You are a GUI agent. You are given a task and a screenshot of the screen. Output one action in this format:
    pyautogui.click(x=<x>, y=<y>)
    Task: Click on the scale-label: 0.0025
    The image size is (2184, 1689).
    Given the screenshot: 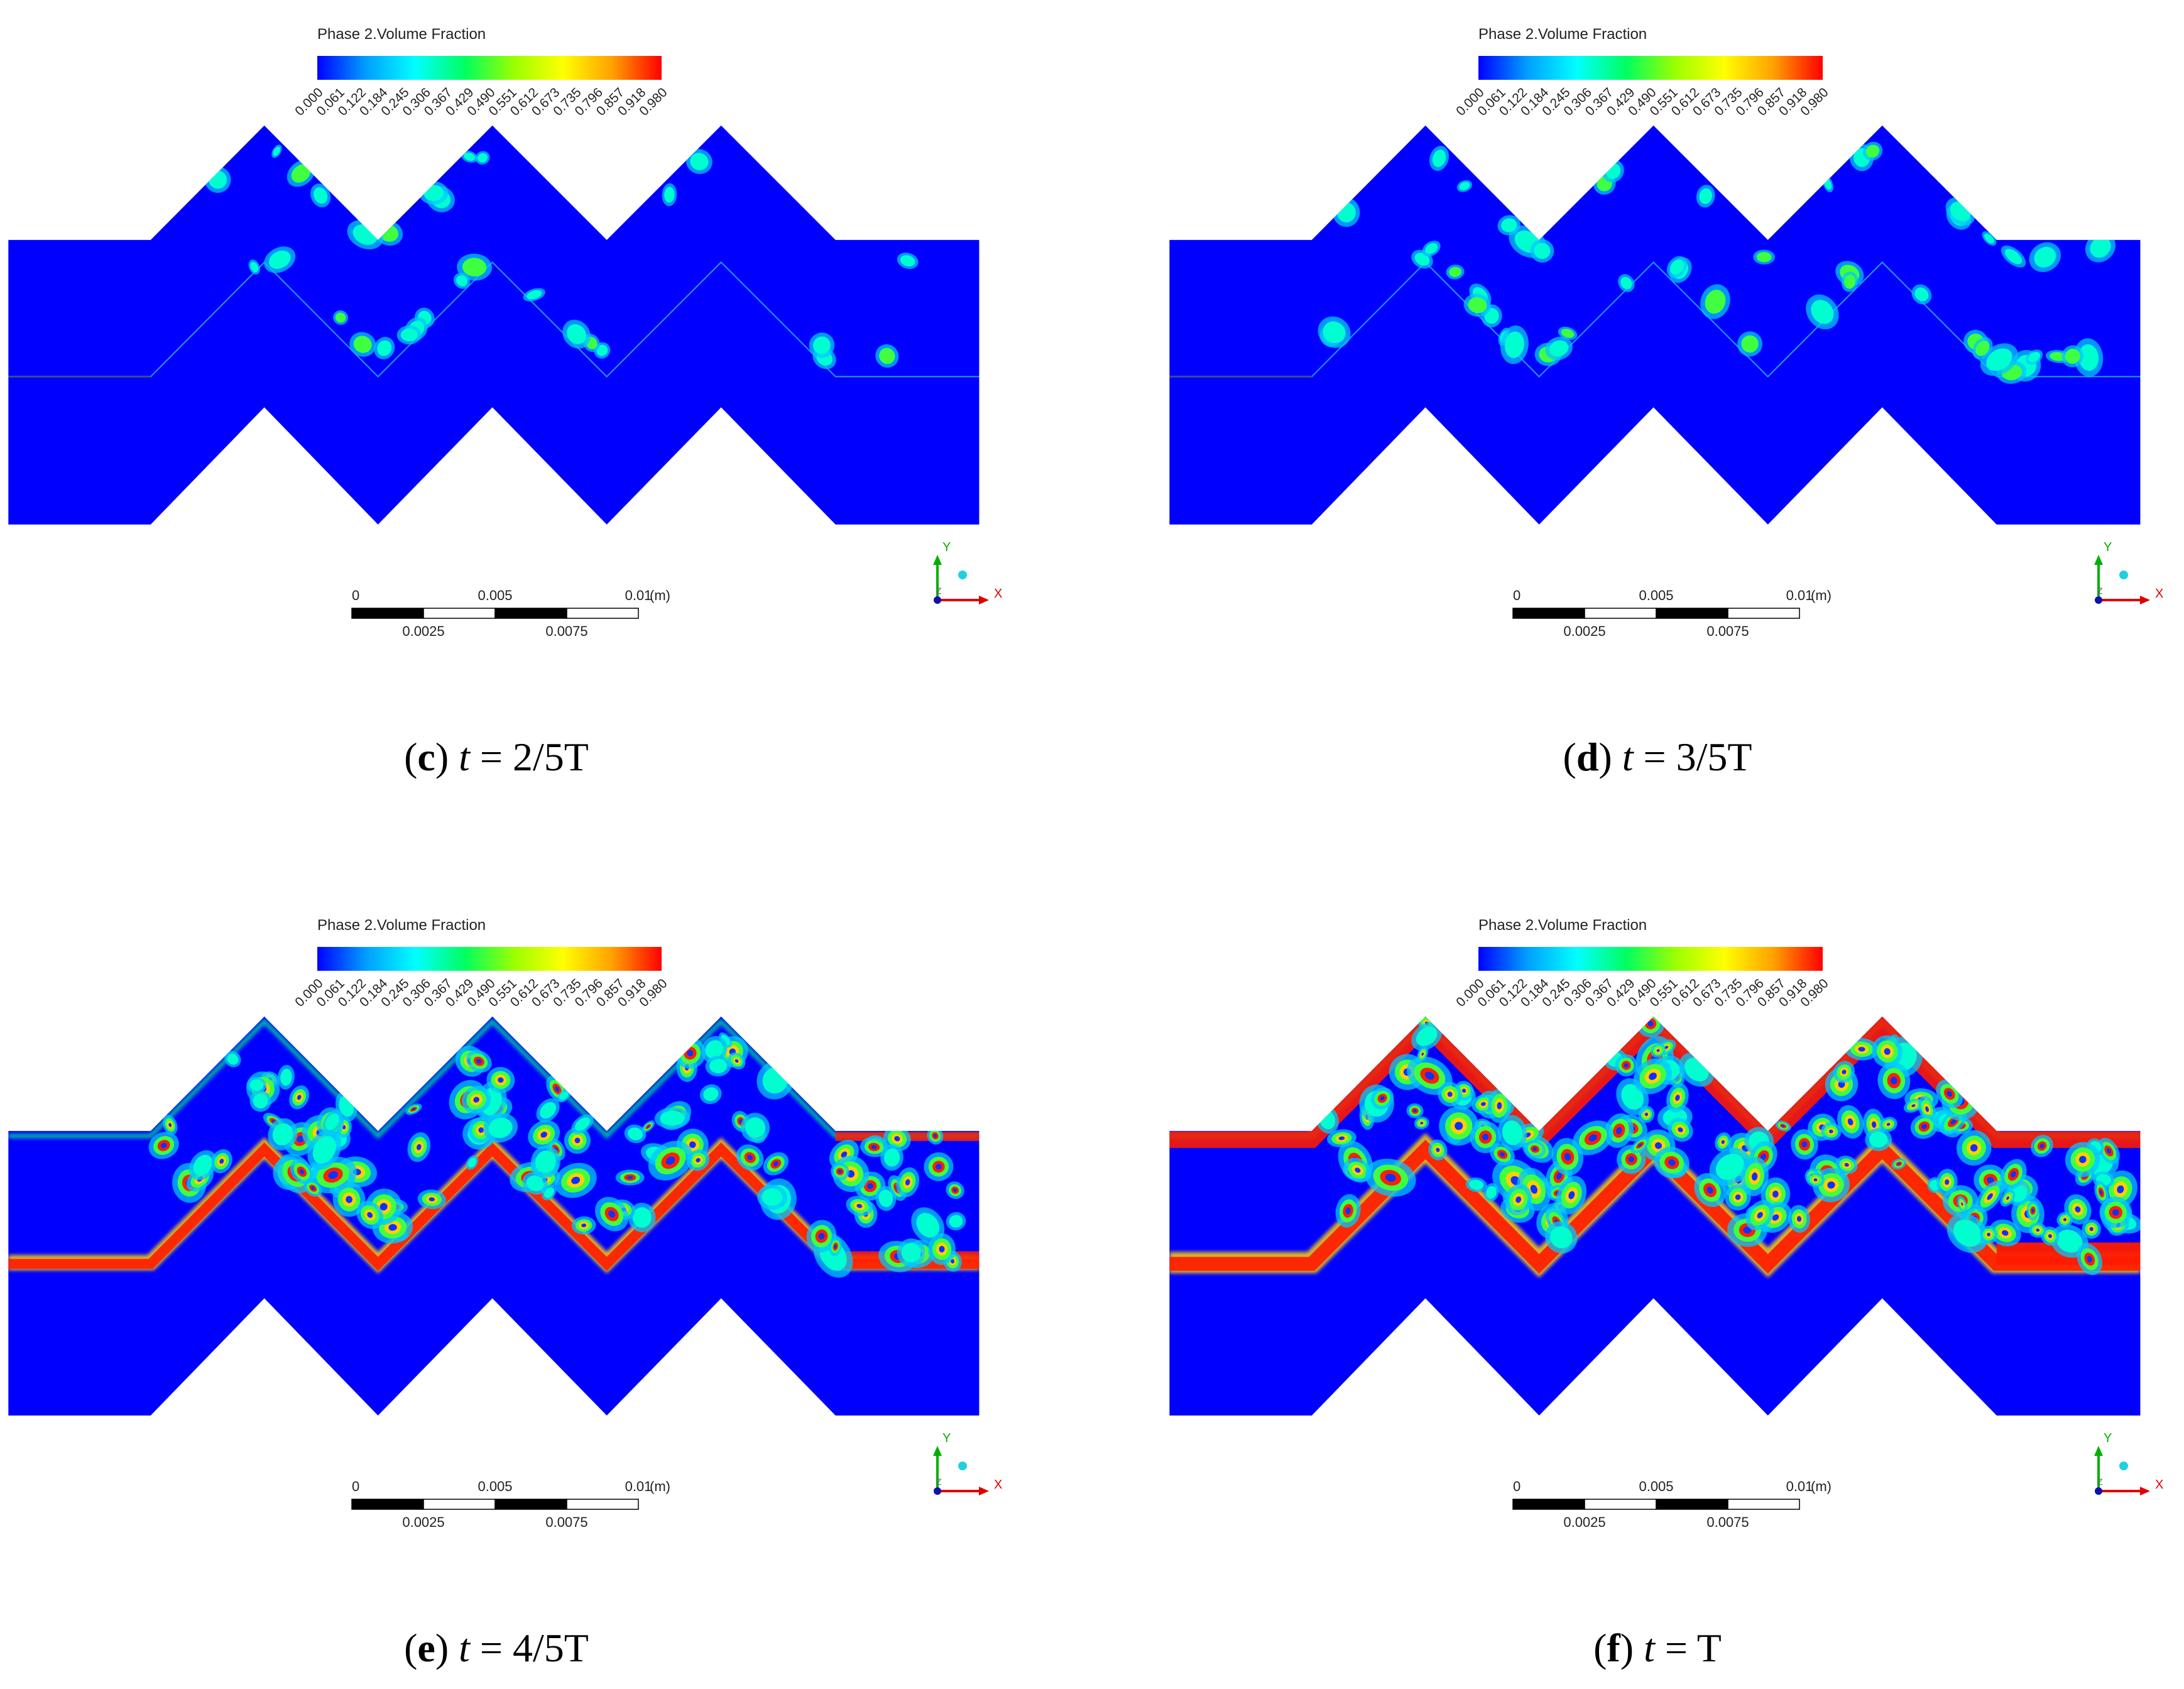 What is the action you would take?
    pyautogui.click(x=423, y=631)
    